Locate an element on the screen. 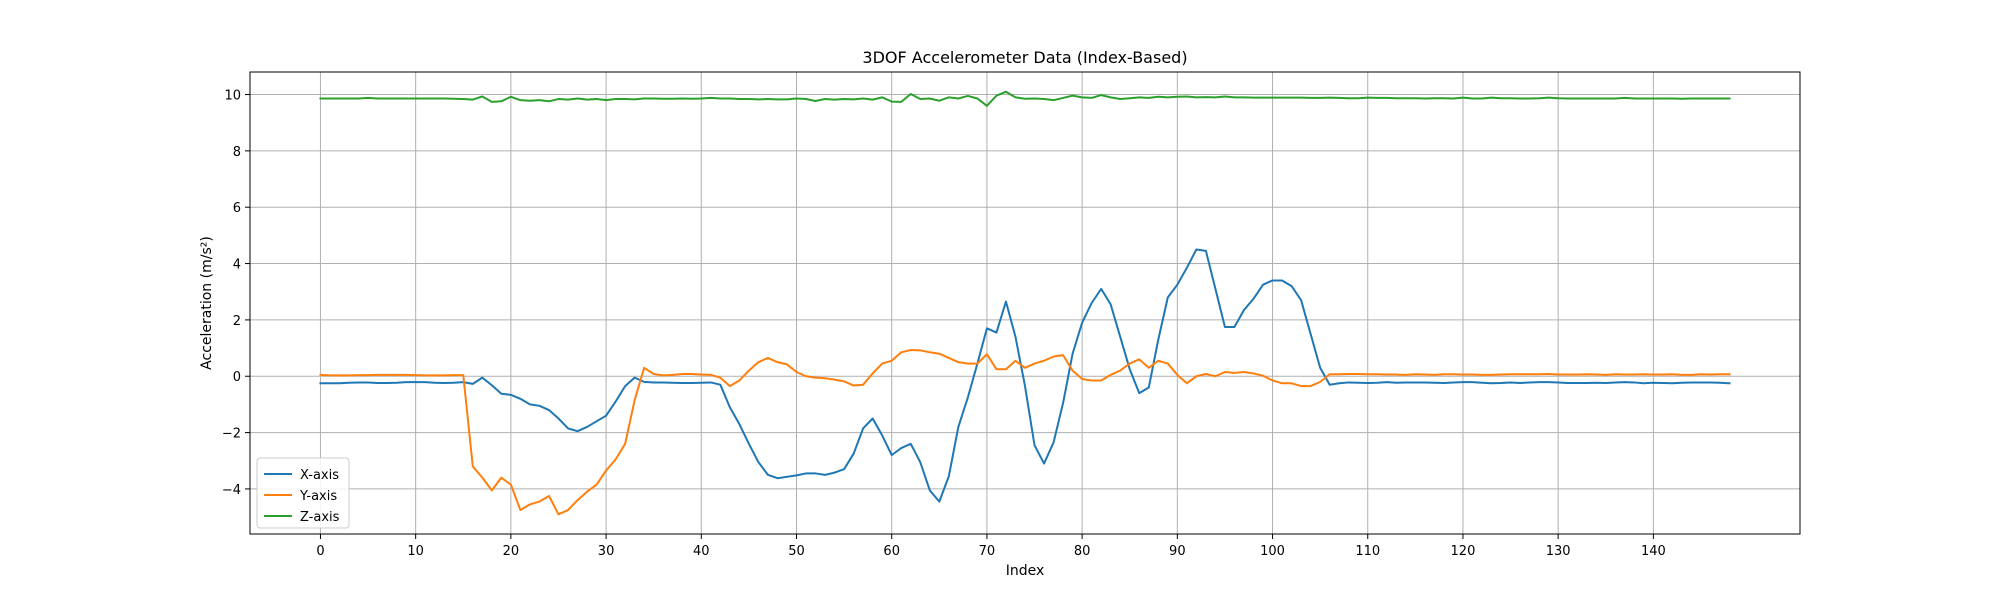 This screenshot has height=600, width=2000. y-tick-label: 8 is located at coordinates (237, 152).